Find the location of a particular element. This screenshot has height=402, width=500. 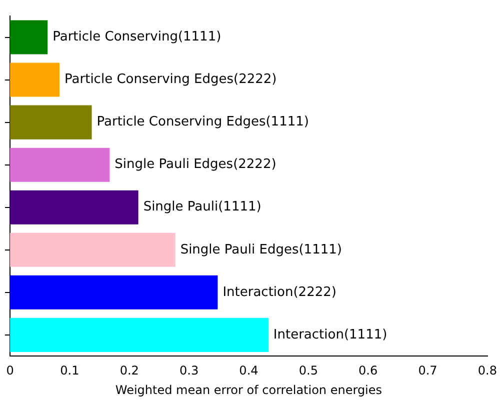

x-tick-label: 0.3 is located at coordinates (189, 371).